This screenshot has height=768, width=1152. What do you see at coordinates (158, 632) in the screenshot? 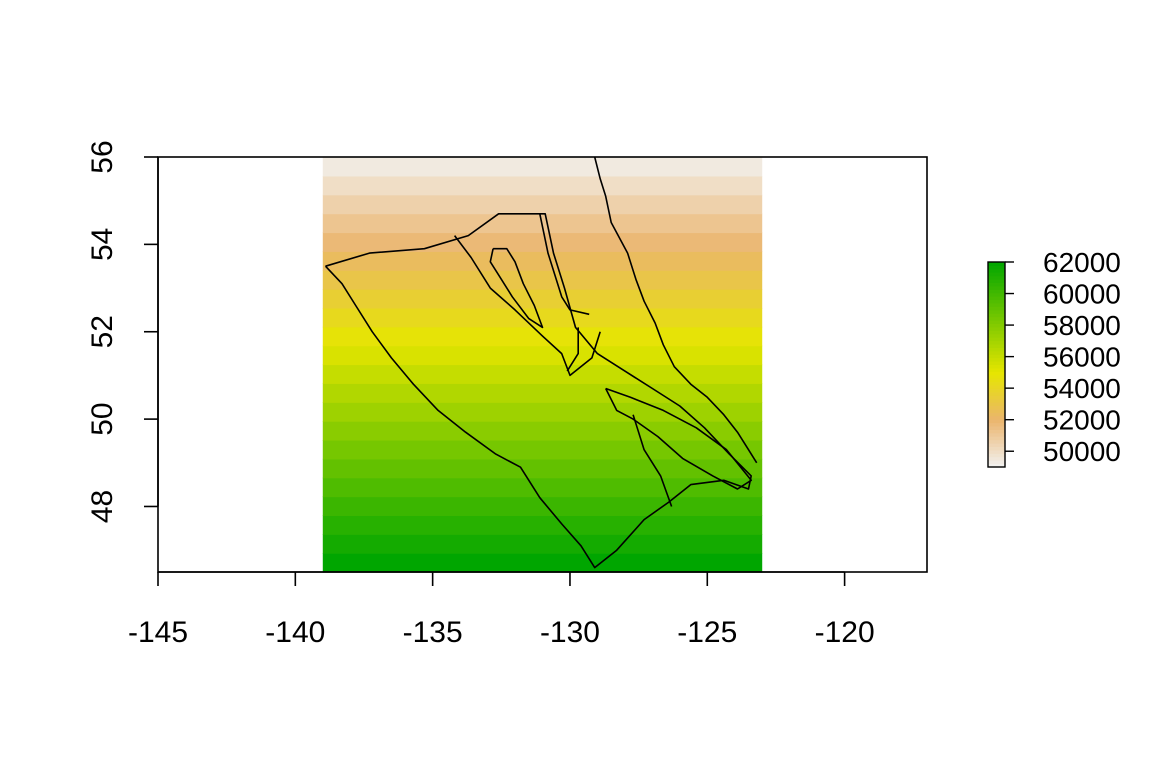
I see `x-tick-label: -145` at bounding box center [158, 632].